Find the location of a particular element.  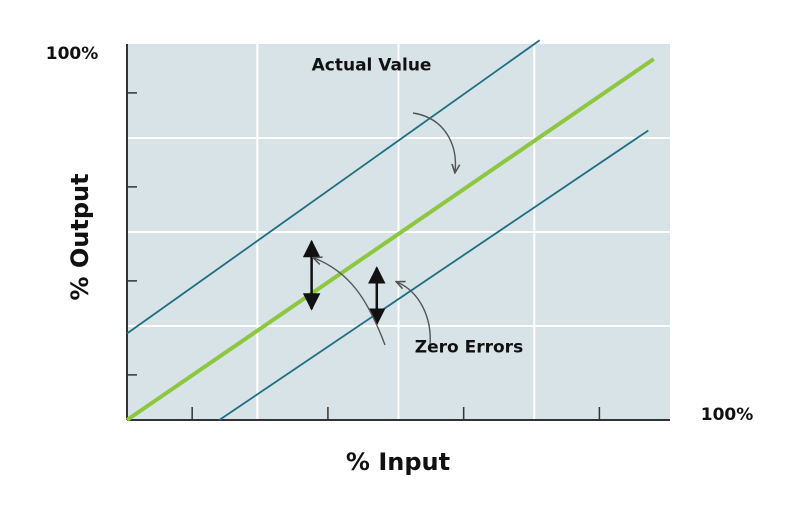

y-axis-label: % Output is located at coordinates (80, 236).